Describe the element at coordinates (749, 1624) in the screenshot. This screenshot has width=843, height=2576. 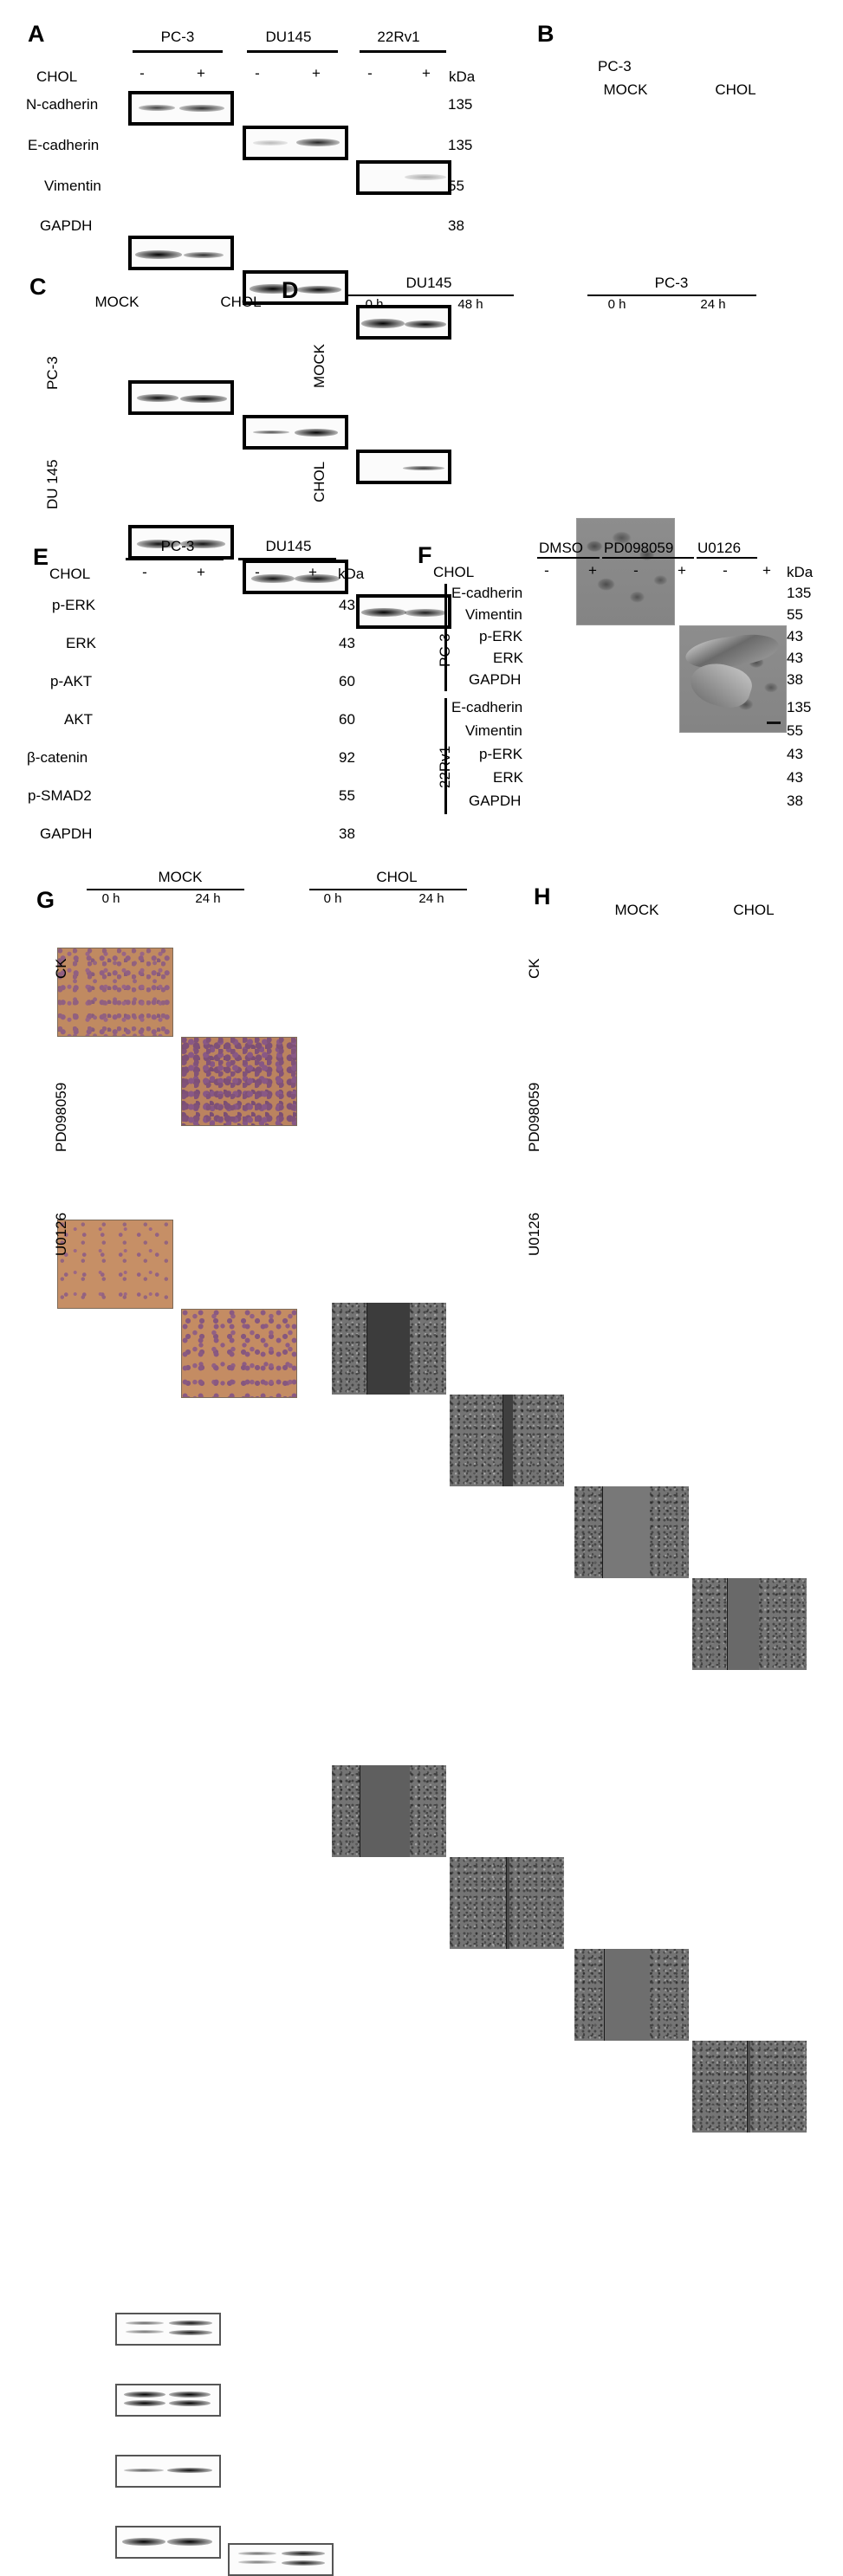
I see `wound-d-mock-pc3-24h` at that location.